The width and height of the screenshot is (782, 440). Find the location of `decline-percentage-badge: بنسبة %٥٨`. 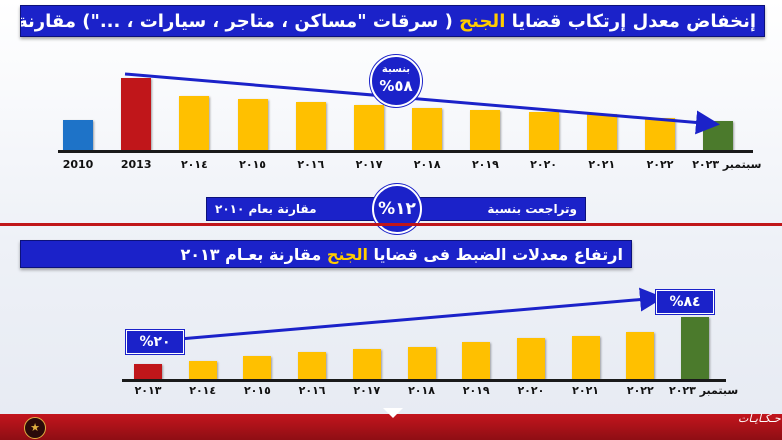

decline-percentage-badge: بنسبة %٥٨ is located at coordinates (396, 81).